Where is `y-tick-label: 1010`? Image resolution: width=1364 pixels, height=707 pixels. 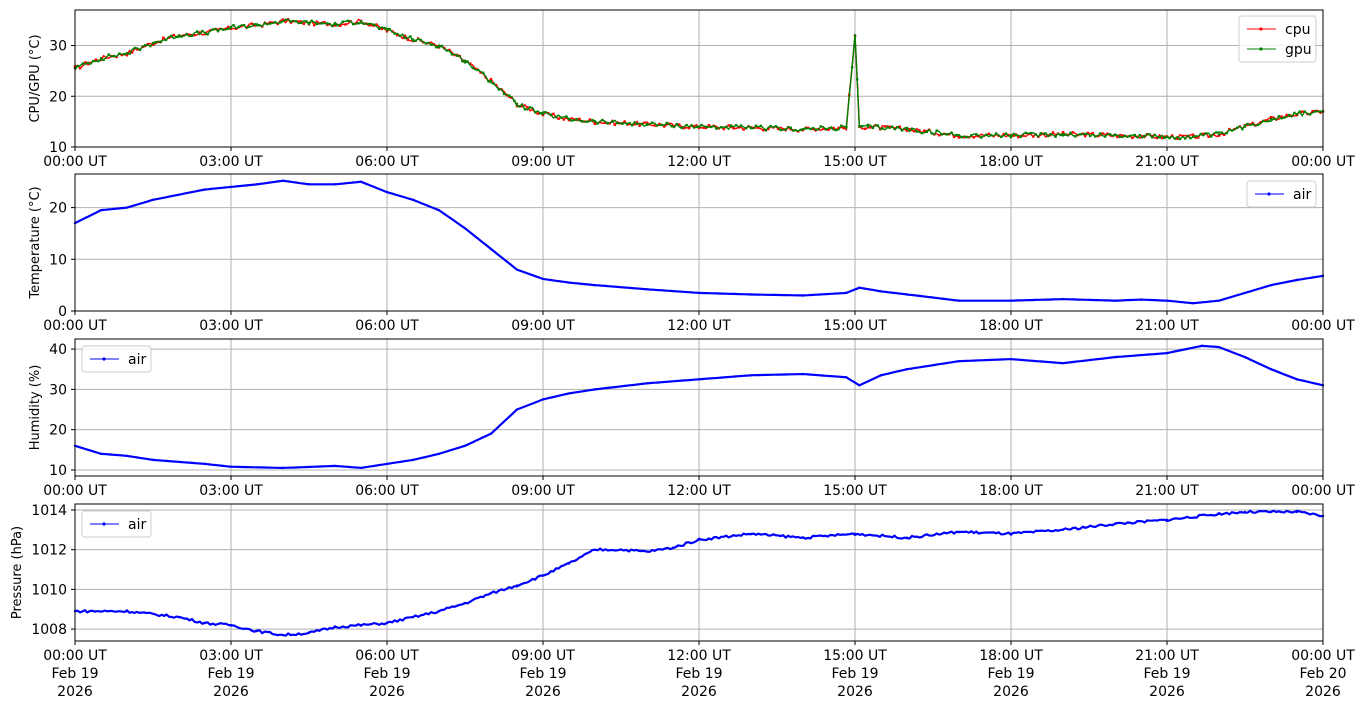 y-tick-label: 1010 is located at coordinates (49, 590).